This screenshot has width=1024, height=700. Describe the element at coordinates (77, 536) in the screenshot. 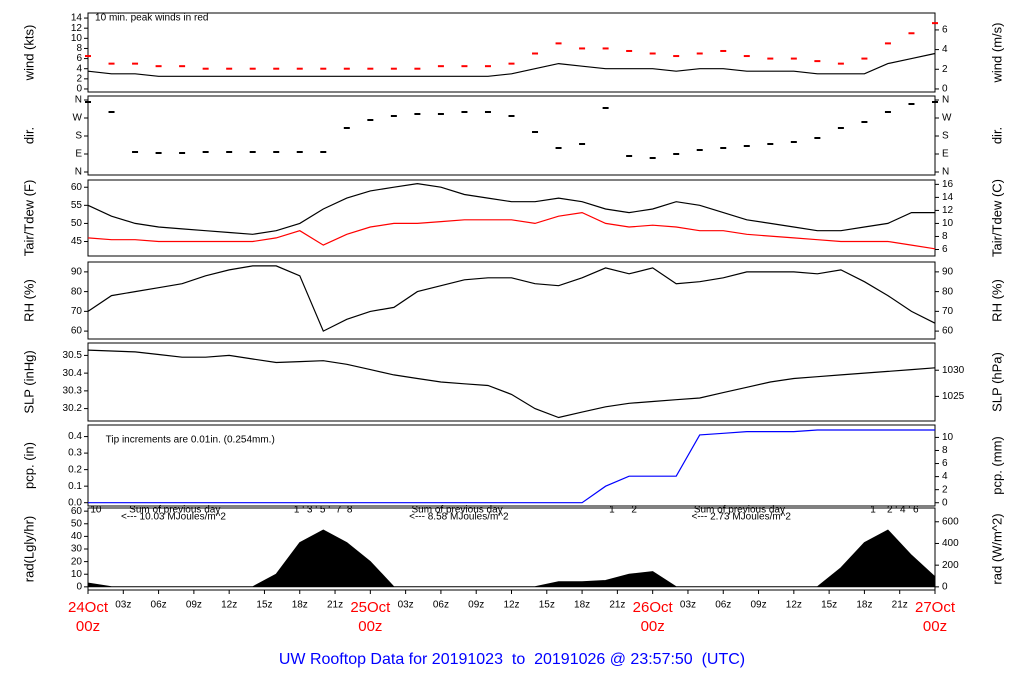

I see `y-tick-label: 40` at that location.